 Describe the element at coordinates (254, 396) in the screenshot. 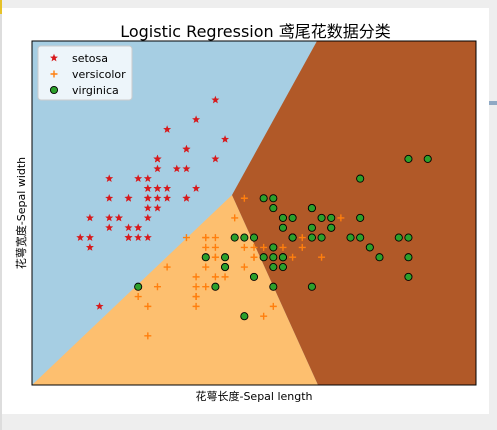

I see `x-axis-label: 花萼长度-Sepal length` at that location.